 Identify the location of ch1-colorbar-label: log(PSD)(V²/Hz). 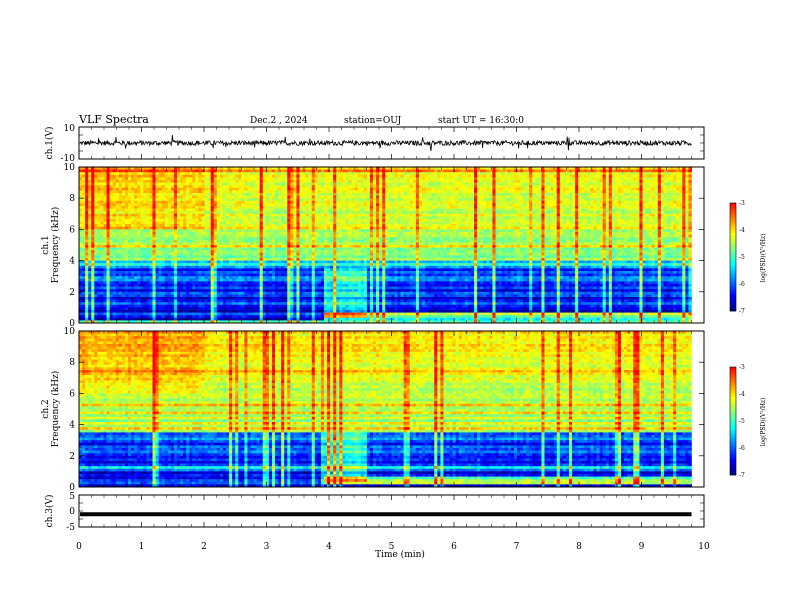
(763, 258).